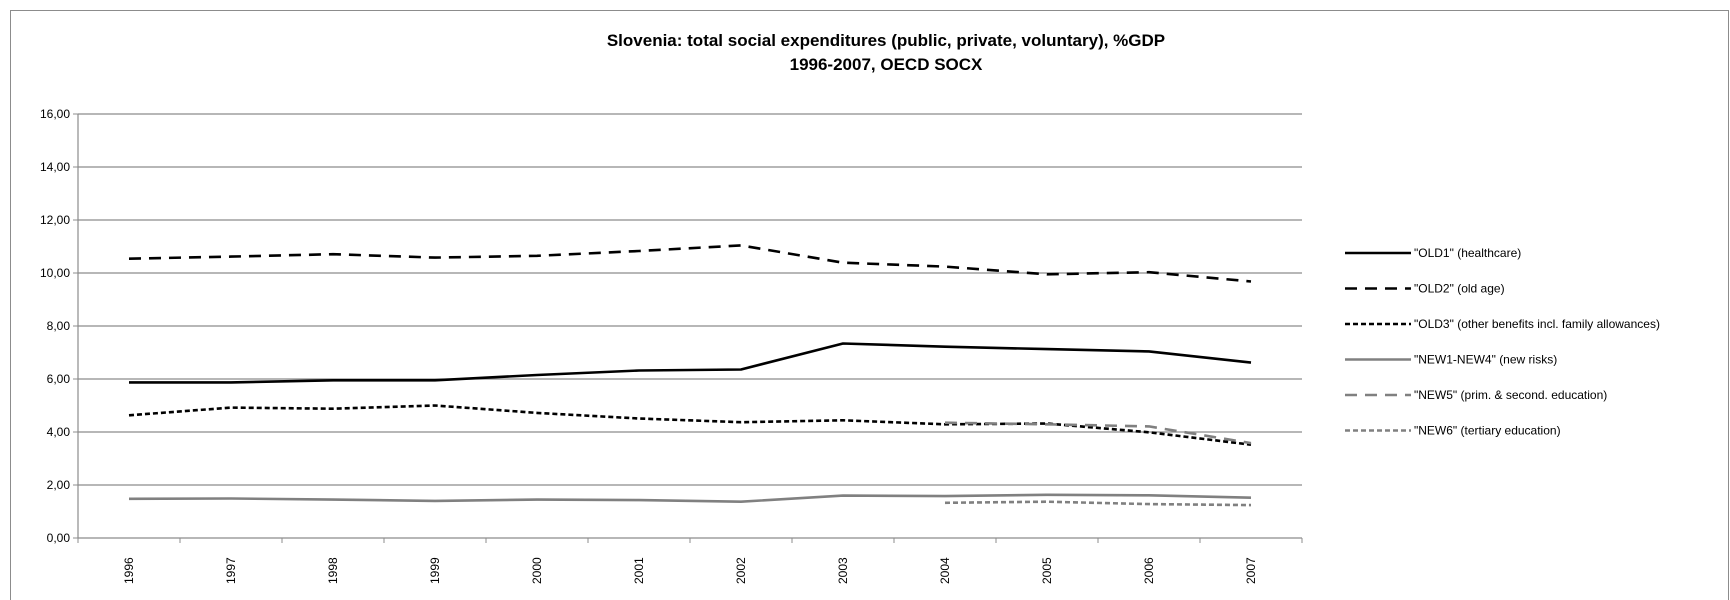 The height and width of the screenshot is (600, 1730). I want to click on x-tick-label: 2003, so click(843, 570).